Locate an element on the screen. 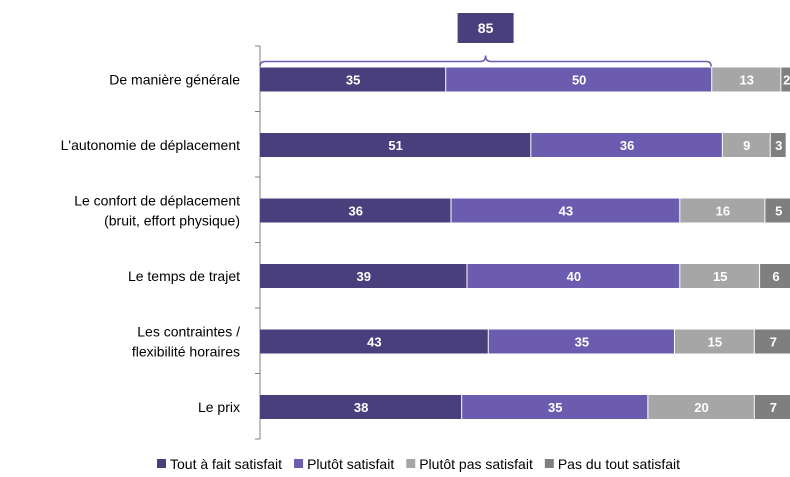  data-label: 51 is located at coordinates (395, 145).